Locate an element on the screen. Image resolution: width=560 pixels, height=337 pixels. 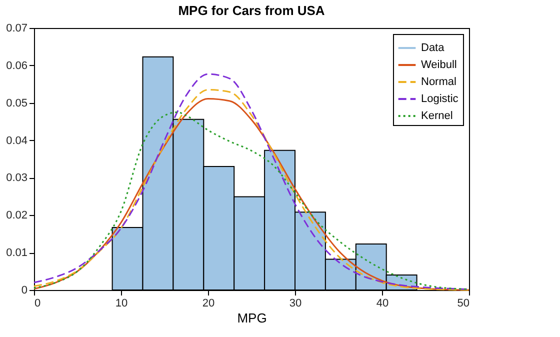
legend-label: Weibull is located at coordinates (439, 65).